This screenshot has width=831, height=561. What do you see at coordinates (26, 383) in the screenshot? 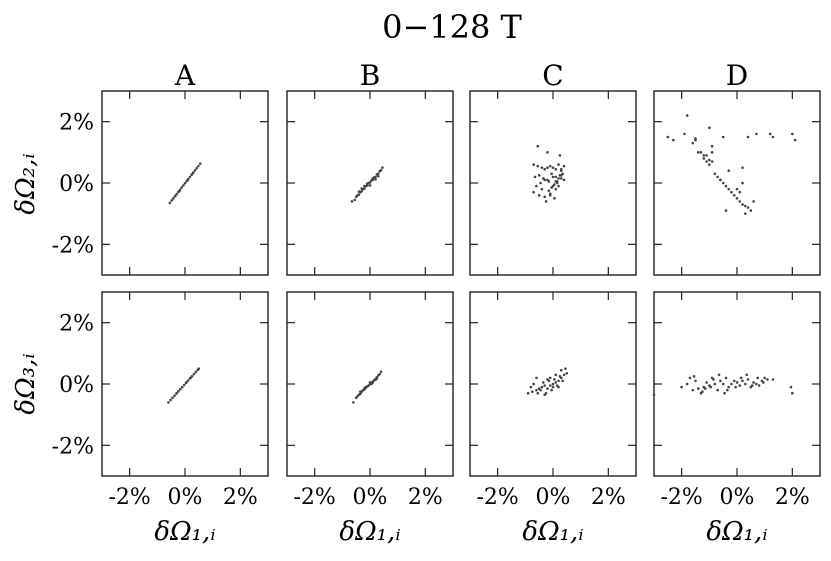
I see `row2-ylabel: δΩ₃,ᵢ` at bounding box center [26, 383].